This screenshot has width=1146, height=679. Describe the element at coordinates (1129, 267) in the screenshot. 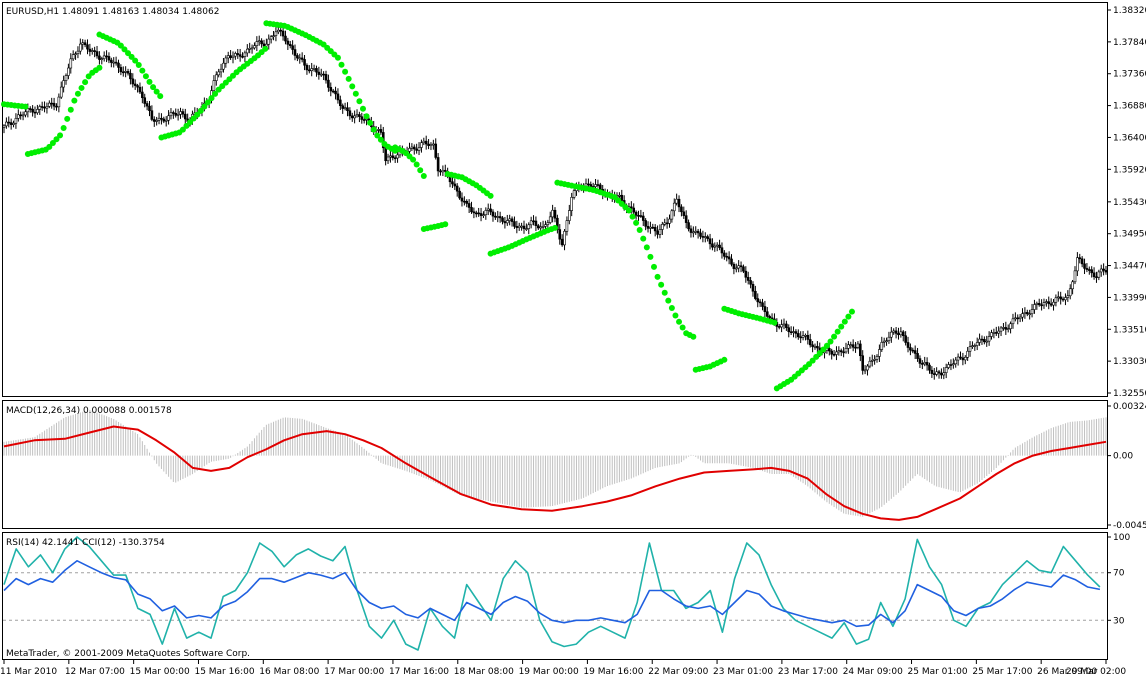

I see `price-y-tick-label: 1.34470` at that location.